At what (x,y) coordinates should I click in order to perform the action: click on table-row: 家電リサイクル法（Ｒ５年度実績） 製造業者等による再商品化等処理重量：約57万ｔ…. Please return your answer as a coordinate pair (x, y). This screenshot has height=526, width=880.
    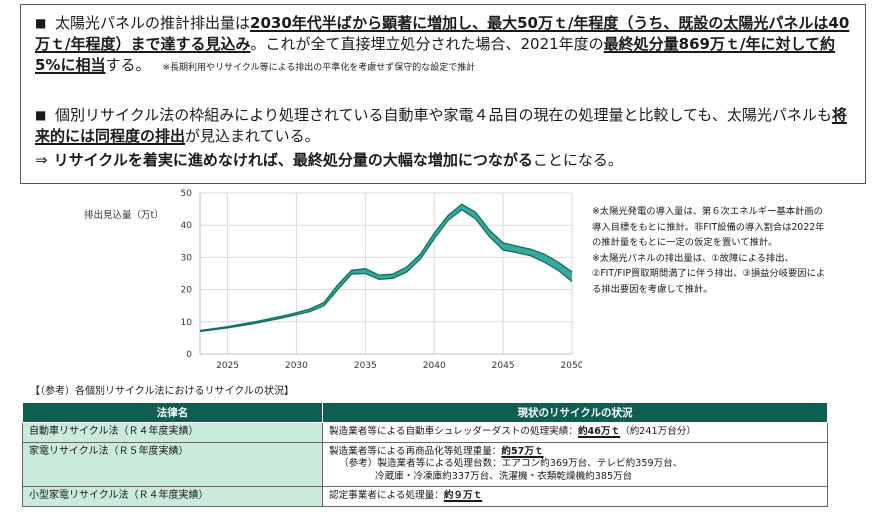
    Looking at the image, I should click on (425, 464).